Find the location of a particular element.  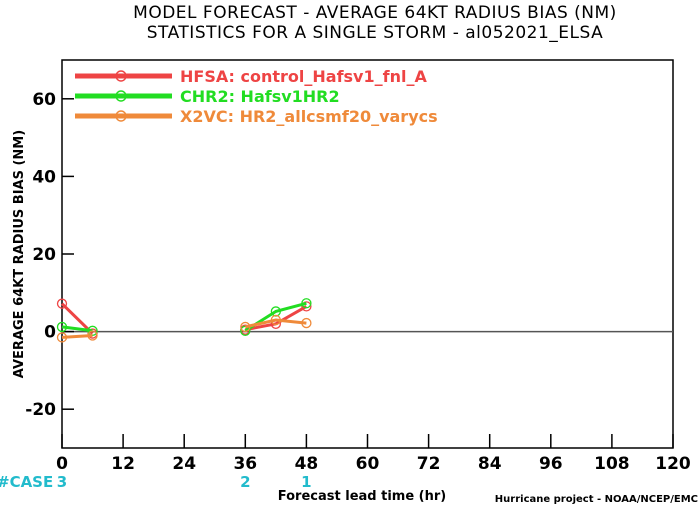

x-tick-label: 120 is located at coordinates (673, 464).